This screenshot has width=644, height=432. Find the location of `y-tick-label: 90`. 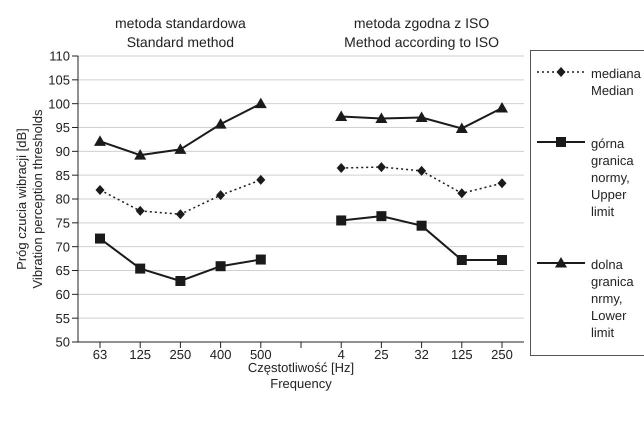

y-tick-label: 90 is located at coordinates (63, 151).